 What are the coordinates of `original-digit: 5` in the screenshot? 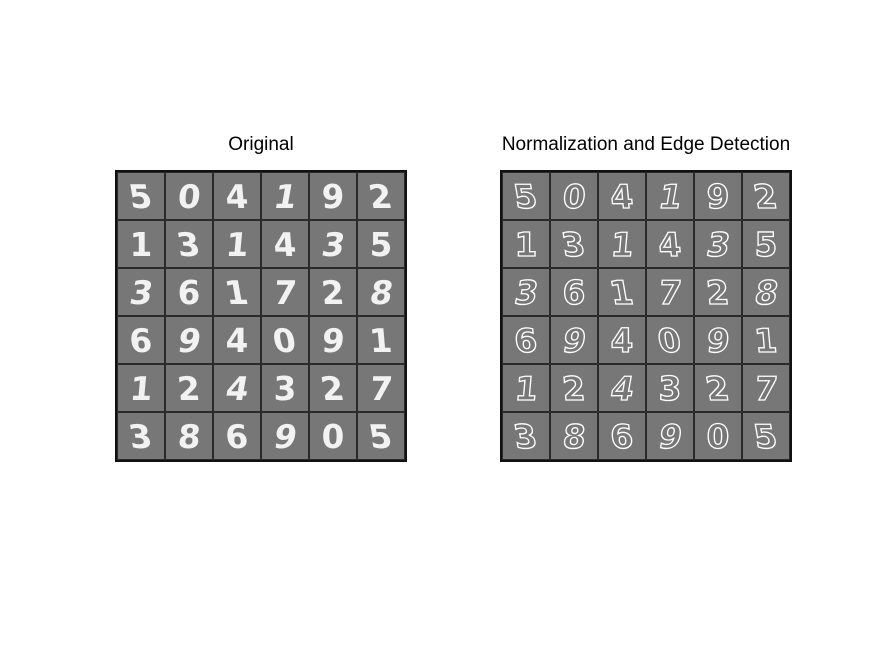 It's located at (140, 197).